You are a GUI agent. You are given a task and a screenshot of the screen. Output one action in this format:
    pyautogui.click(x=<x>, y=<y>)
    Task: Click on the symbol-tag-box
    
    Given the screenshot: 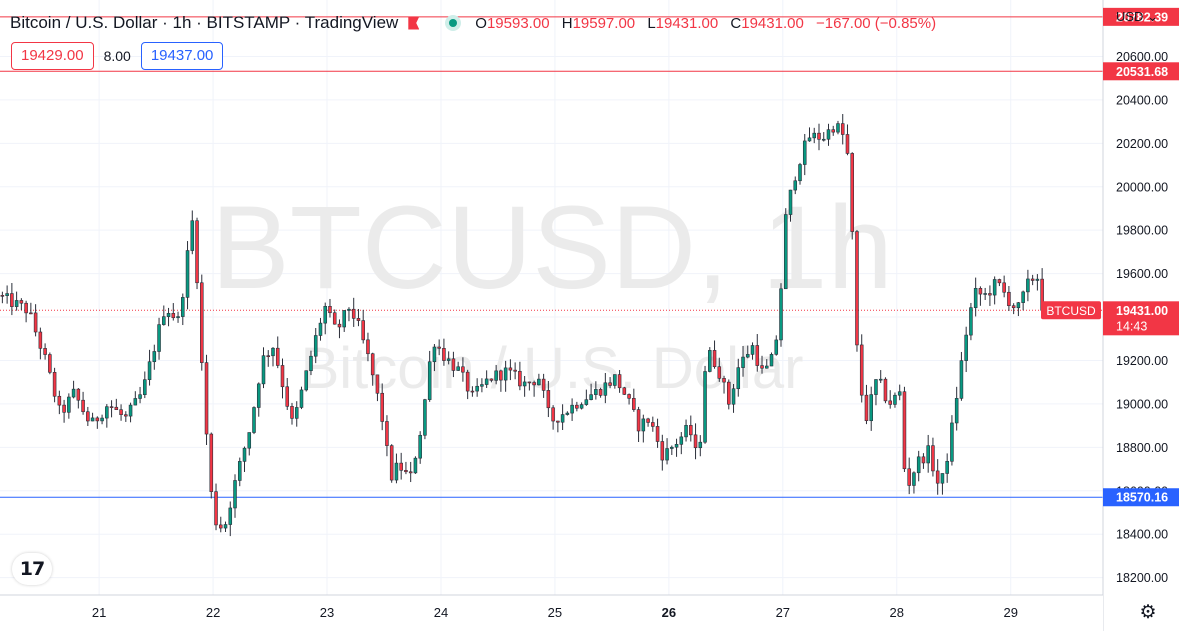 What is the action you would take?
    pyautogui.click(x=1071, y=310)
    